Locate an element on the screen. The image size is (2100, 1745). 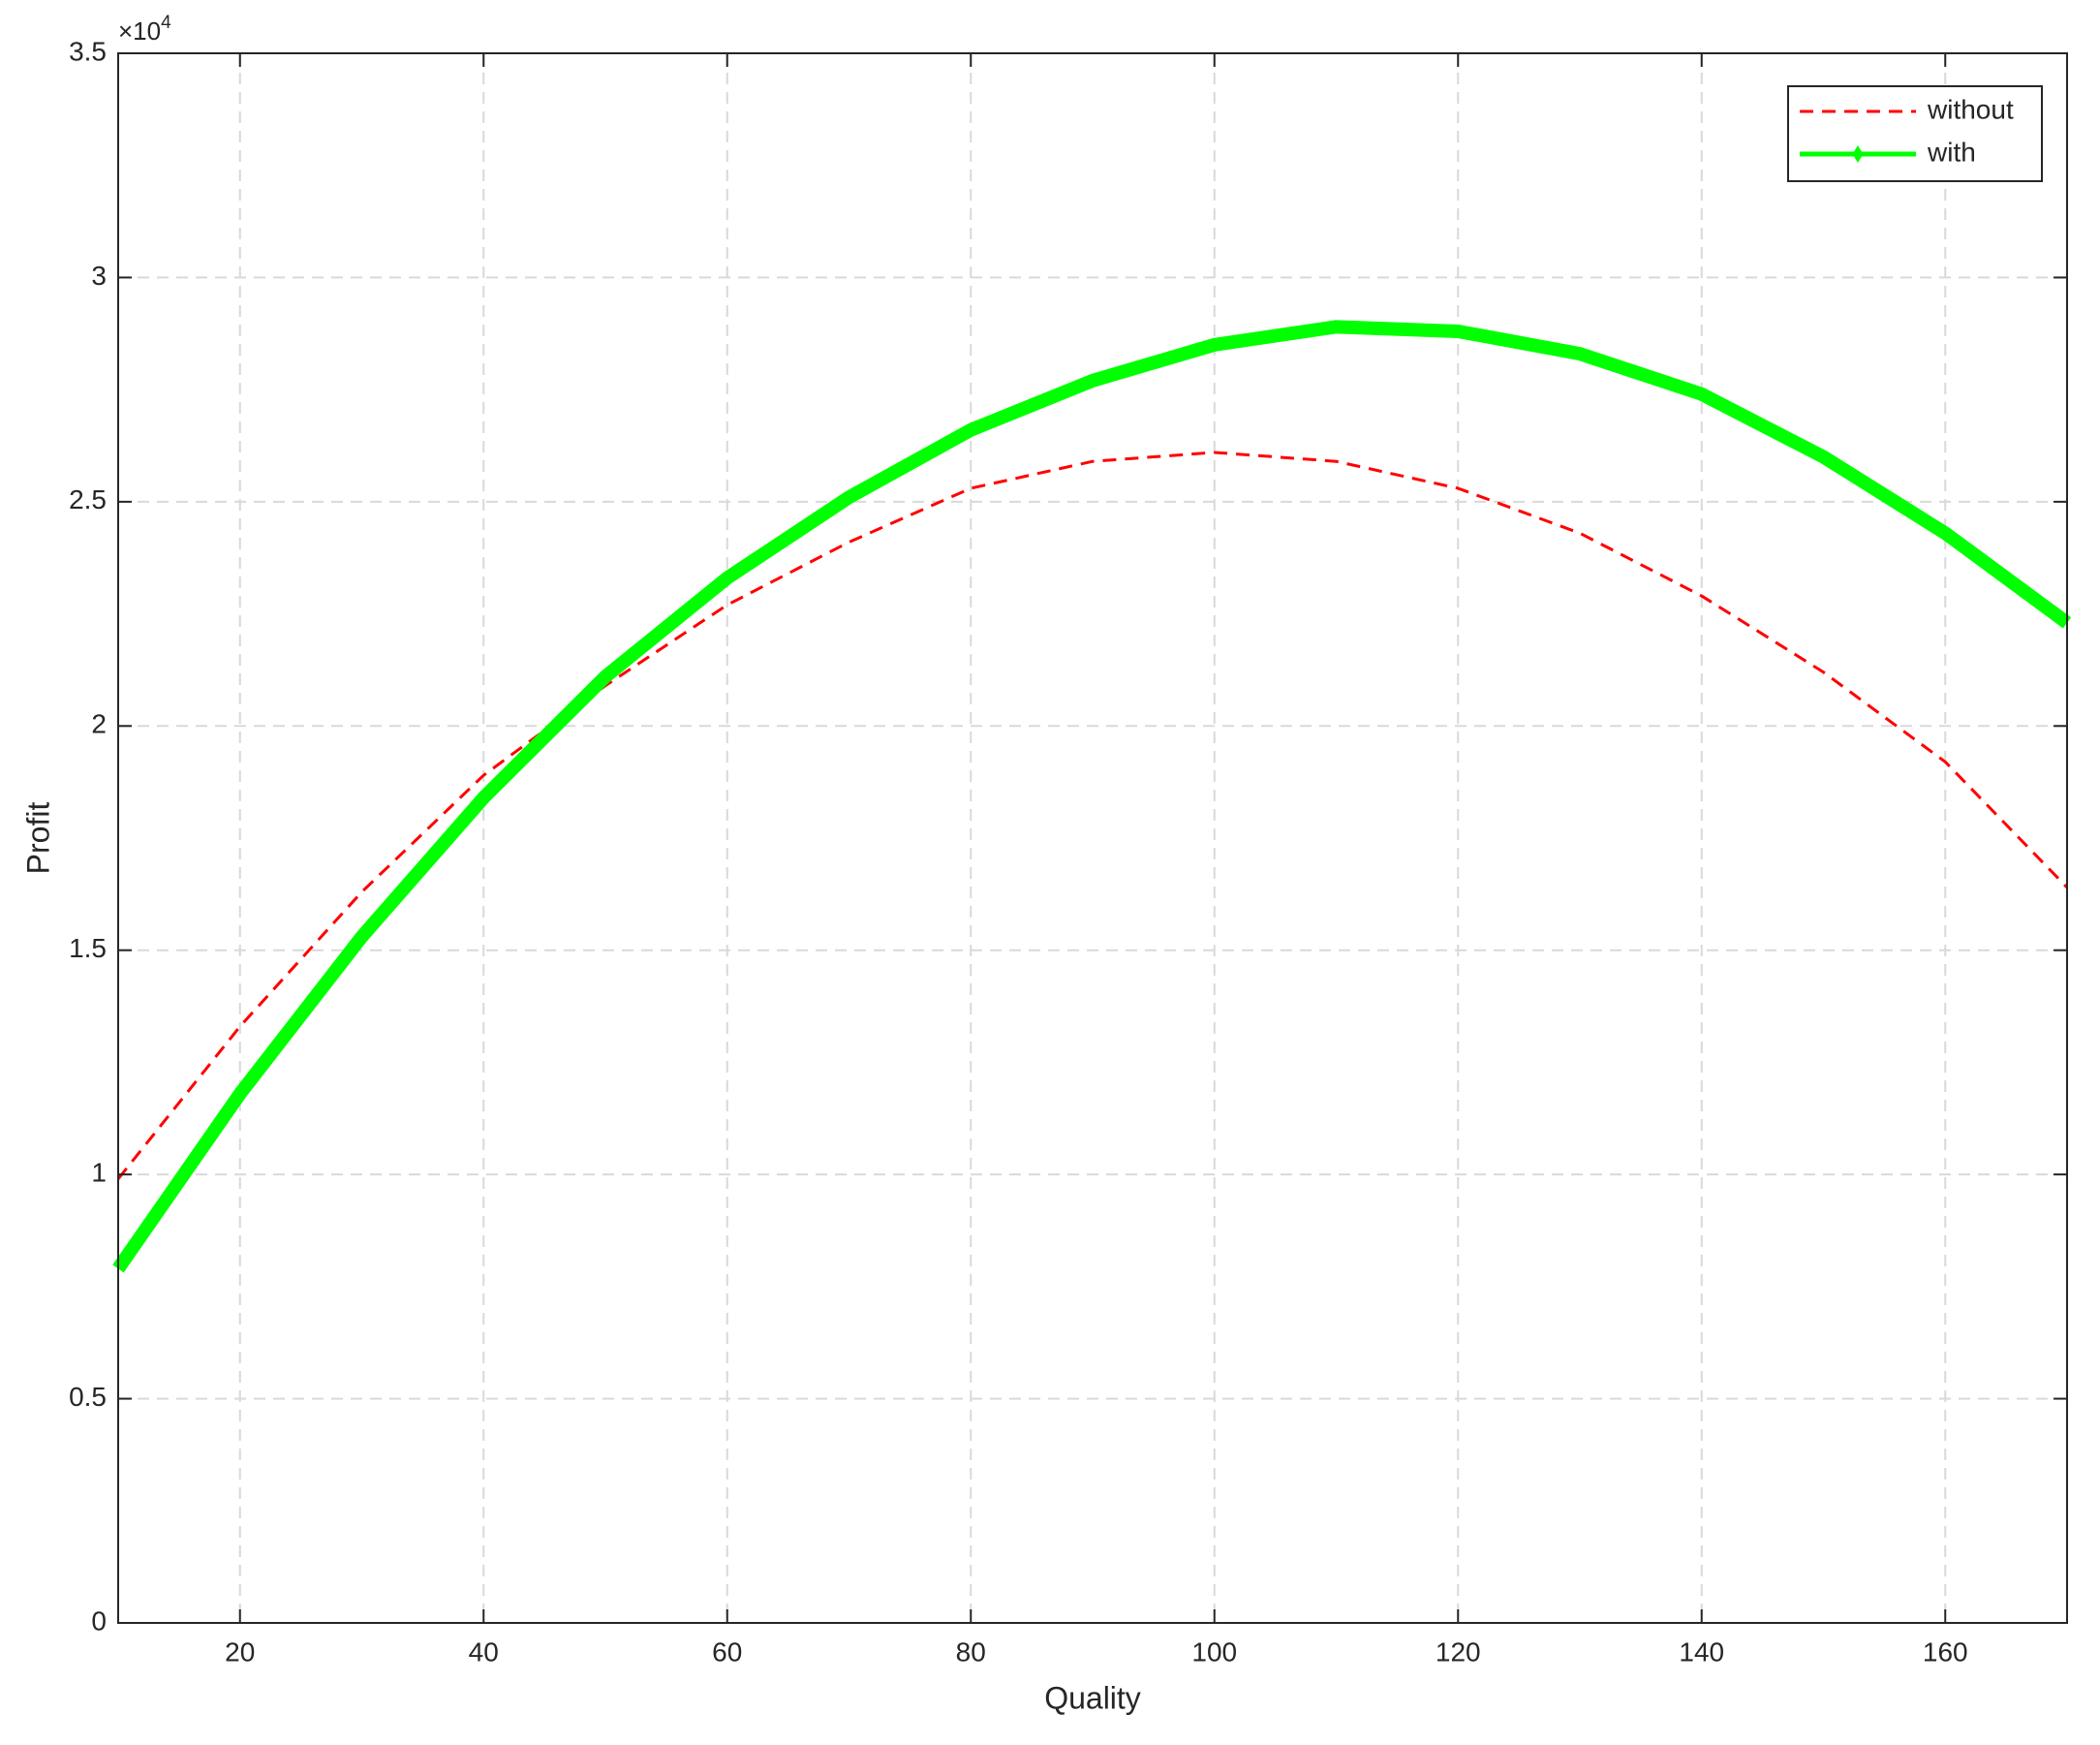
legend-label: with is located at coordinates (1951, 152).